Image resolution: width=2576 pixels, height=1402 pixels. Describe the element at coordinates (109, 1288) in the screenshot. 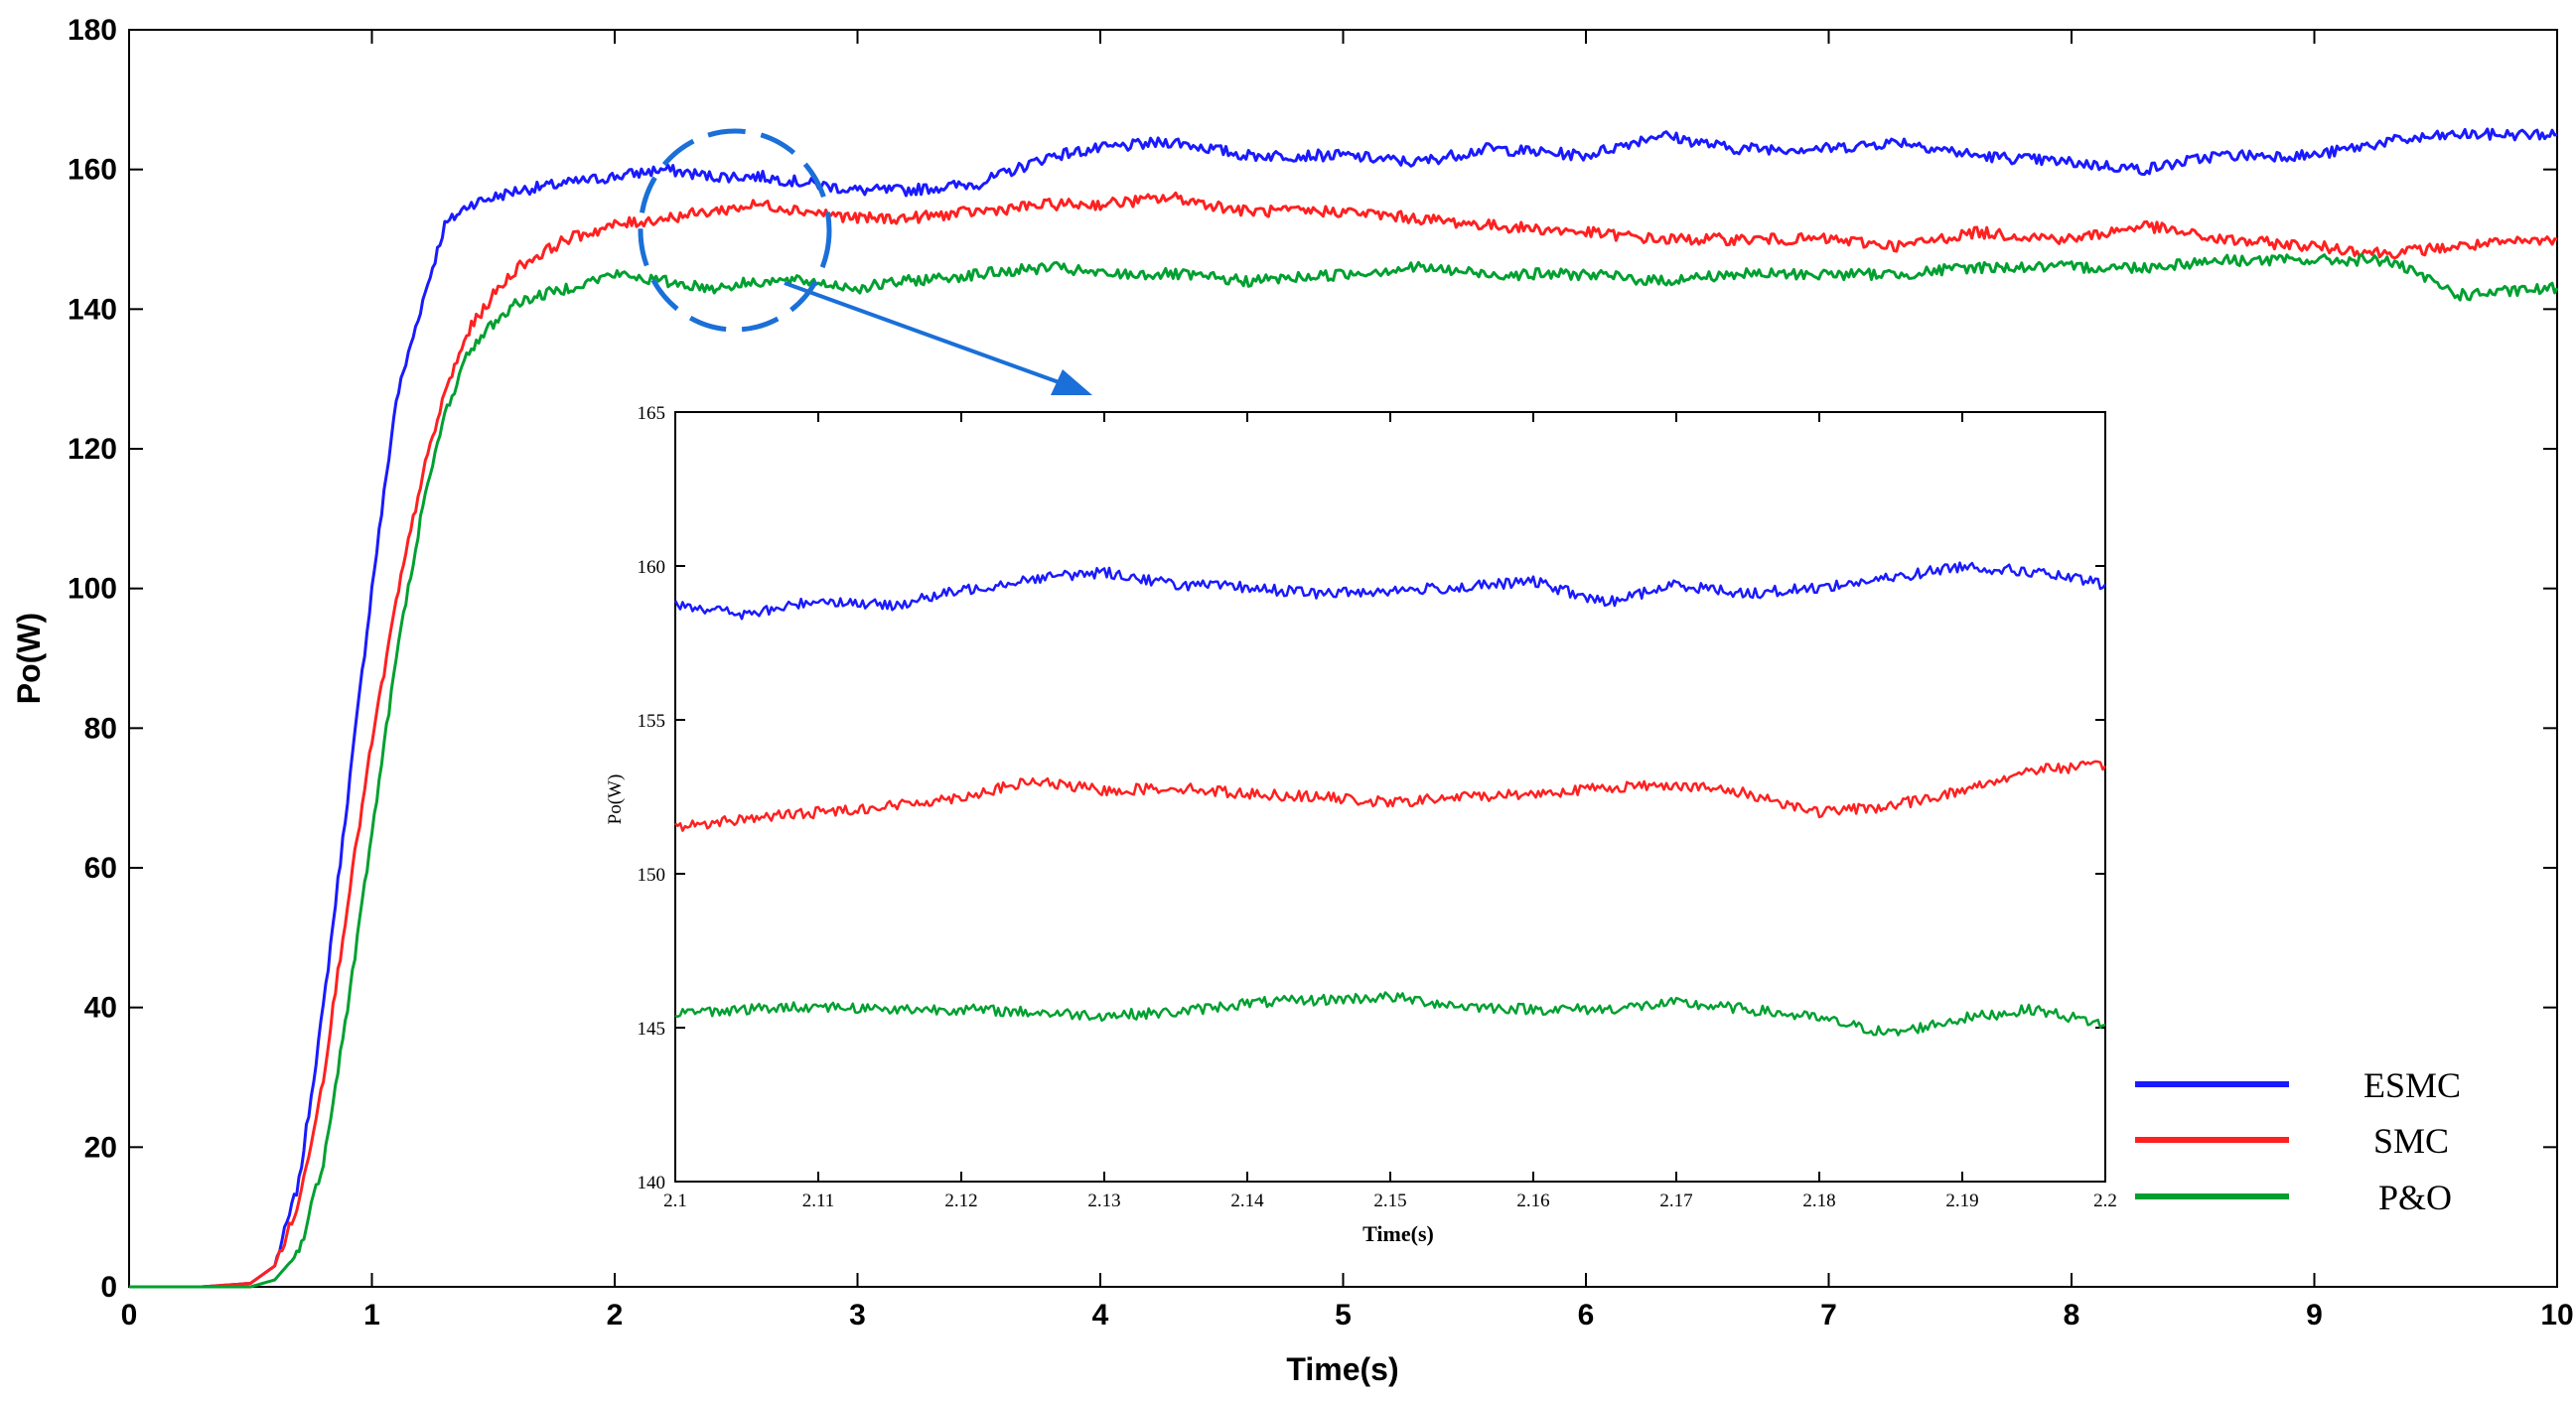

I see `main-ytick-label: 0` at that location.